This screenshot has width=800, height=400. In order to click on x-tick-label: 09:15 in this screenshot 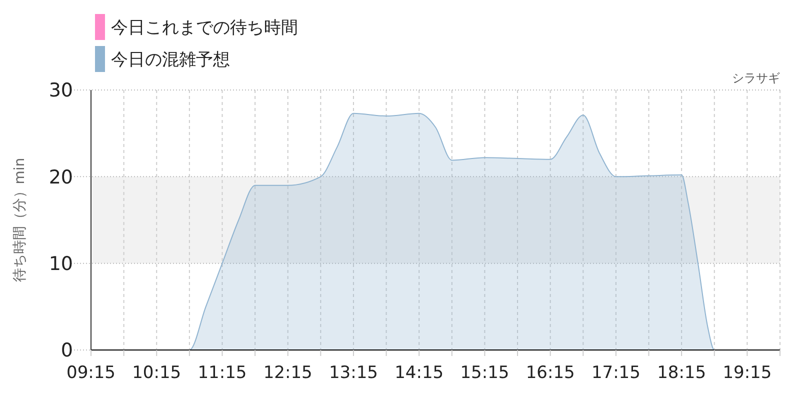, I will do `click(91, 373)`.